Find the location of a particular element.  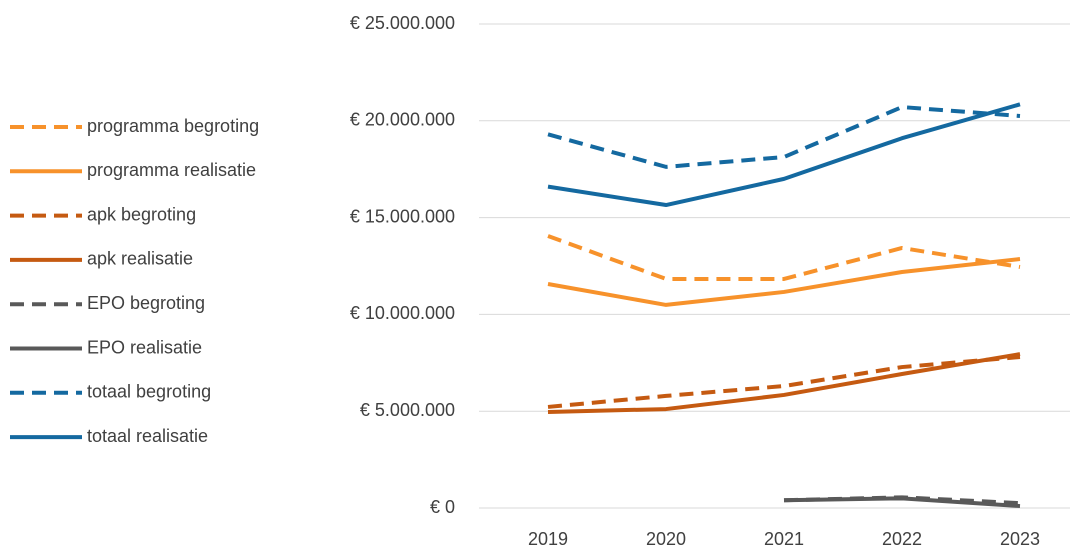

x-tick-label: 2023 is located at coordinates (1020, 538).